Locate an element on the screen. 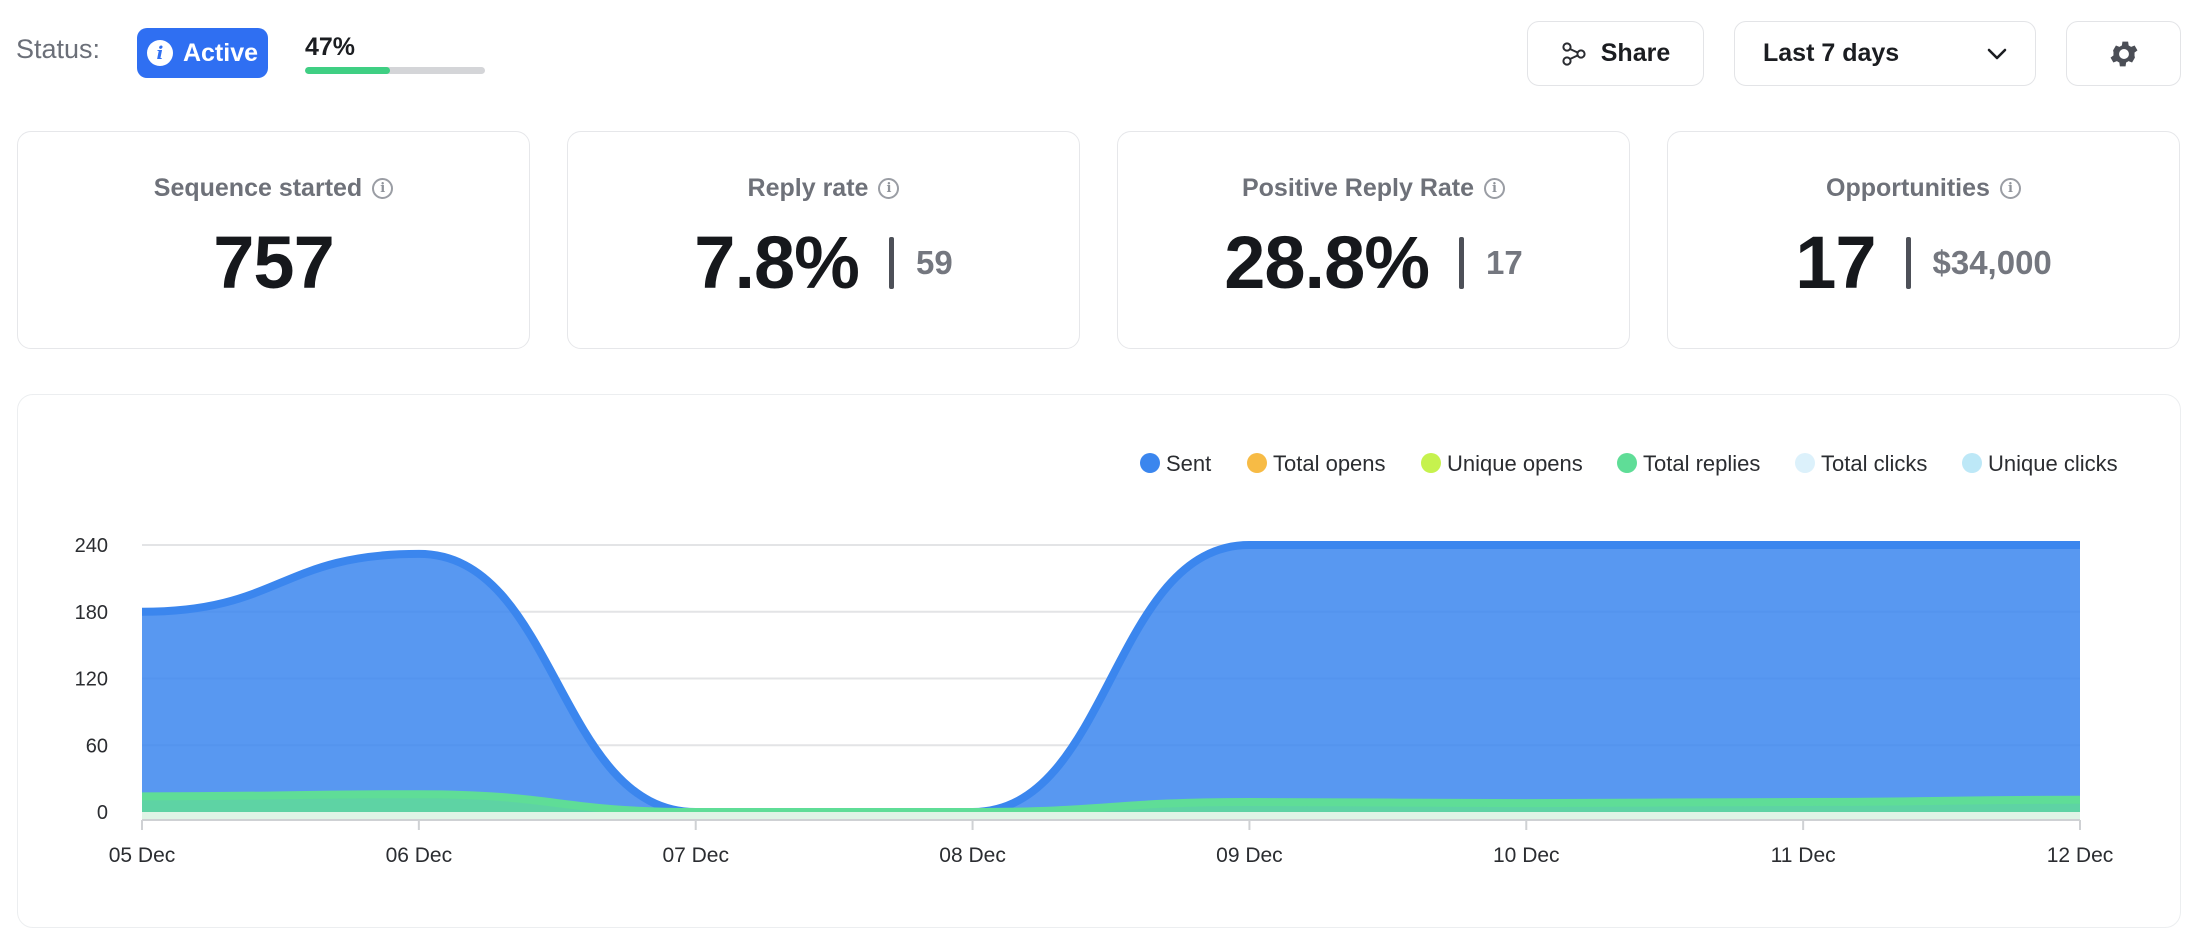 The height and width of the screenshot is (940, 2186). metric-secondary: 17 is located at coordinates (1504, 262).